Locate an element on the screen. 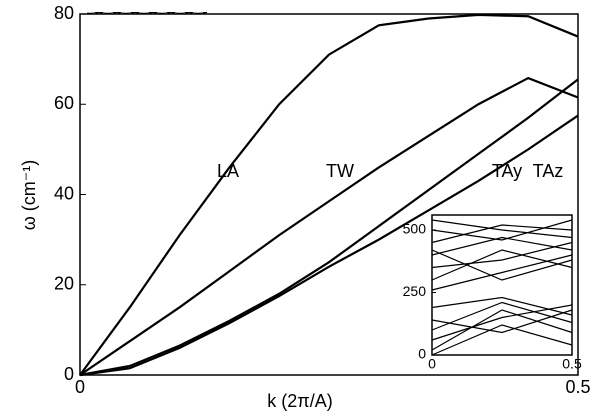 The image size is (604, 418). y-tick-label: 500 is located at coordinates (415, 229).